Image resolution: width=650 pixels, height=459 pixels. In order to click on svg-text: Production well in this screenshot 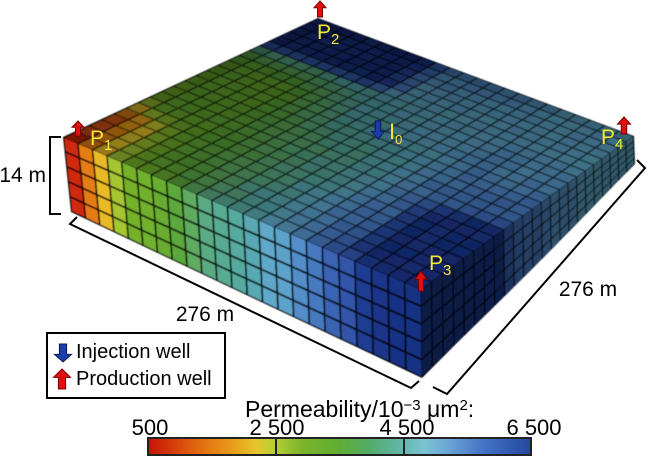, I will do `click(144, 379)`.